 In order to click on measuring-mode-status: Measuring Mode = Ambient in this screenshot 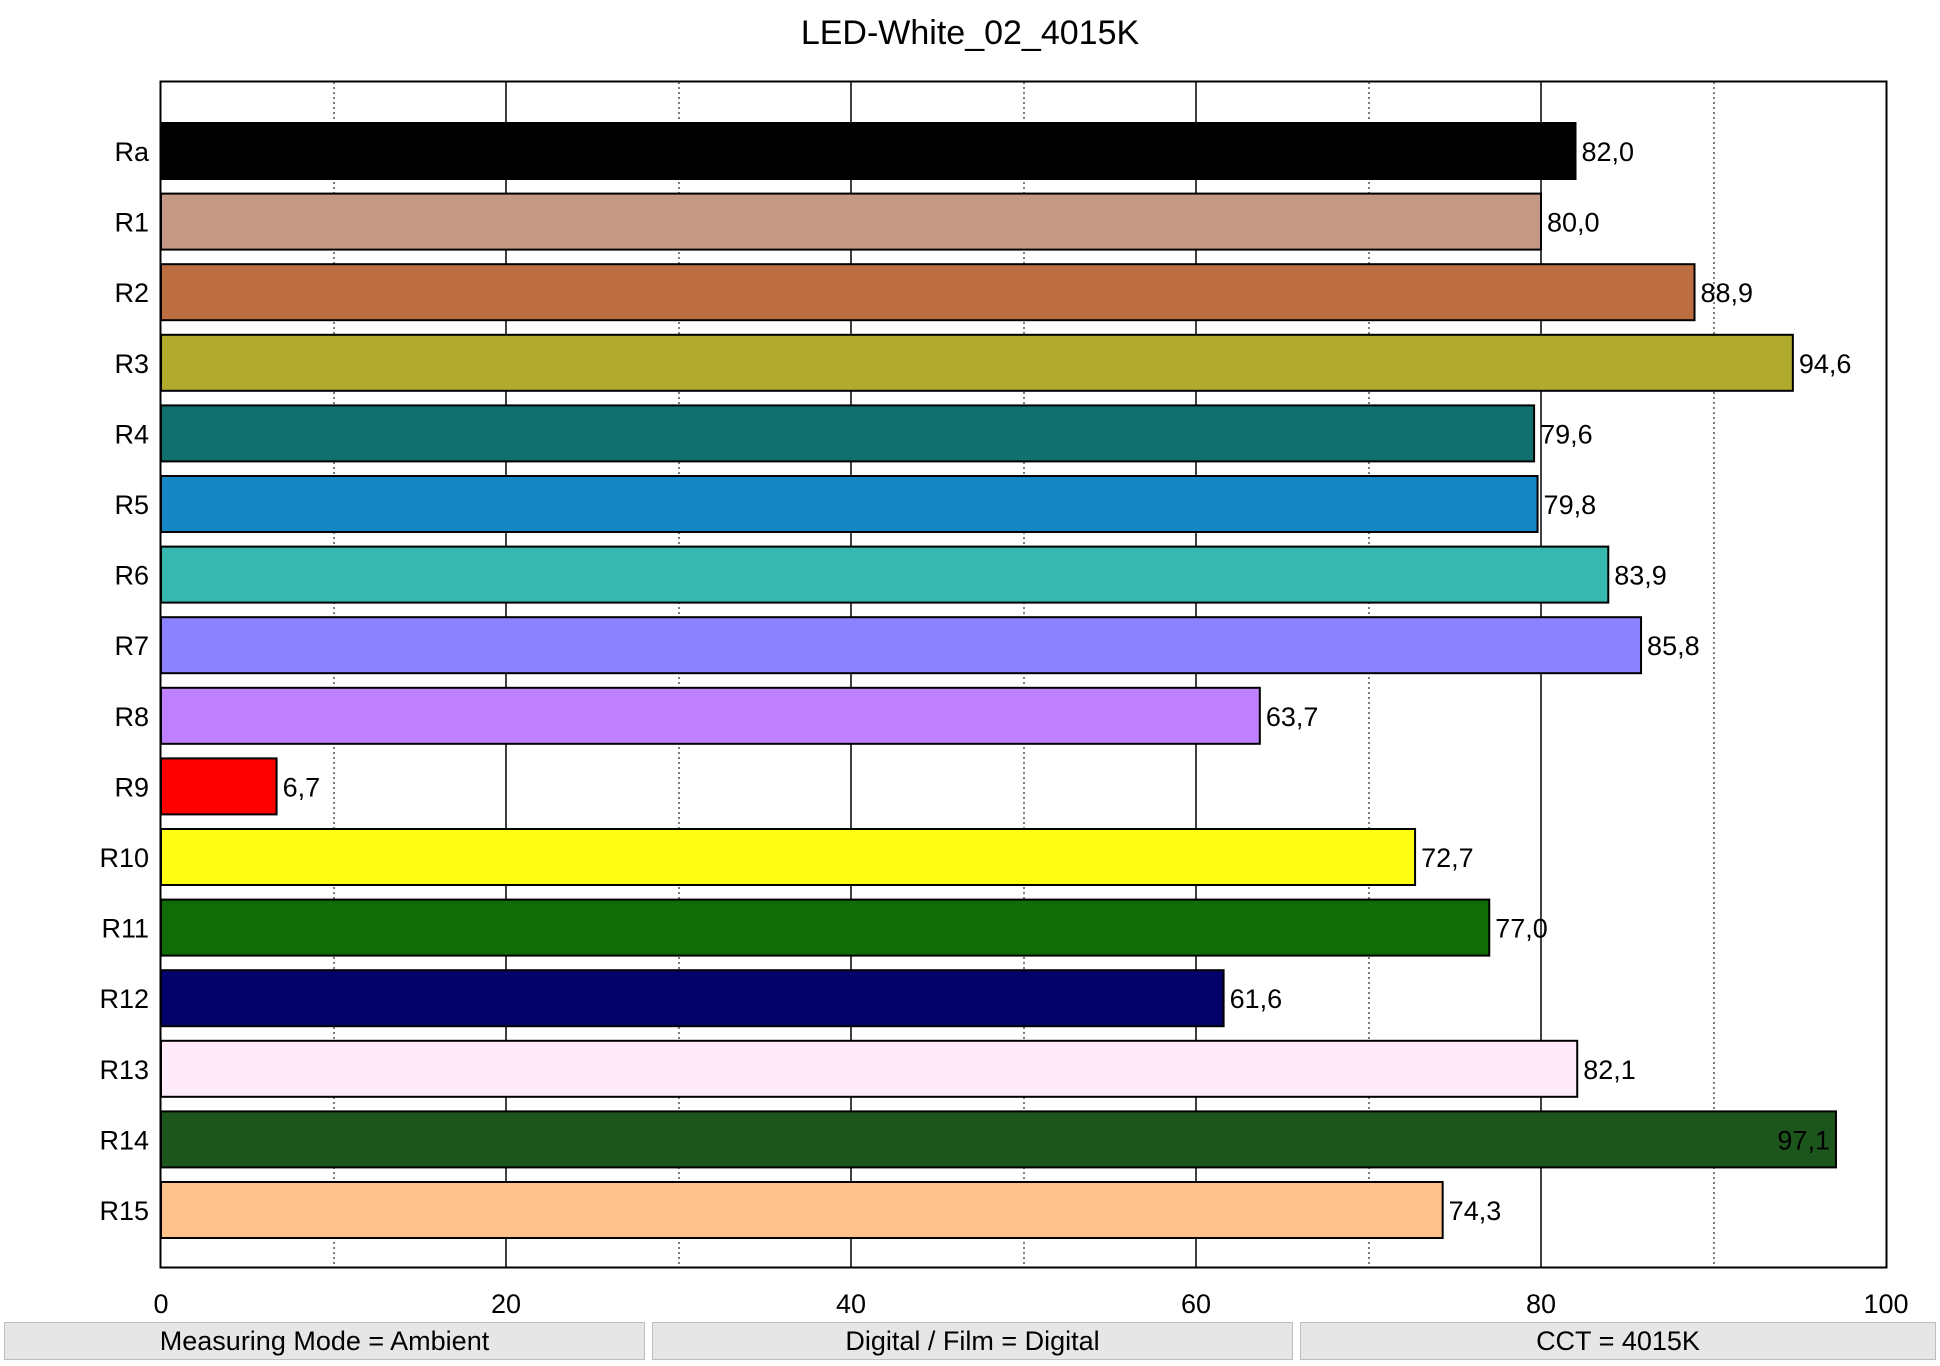, I will do `click(324, 1341)`.